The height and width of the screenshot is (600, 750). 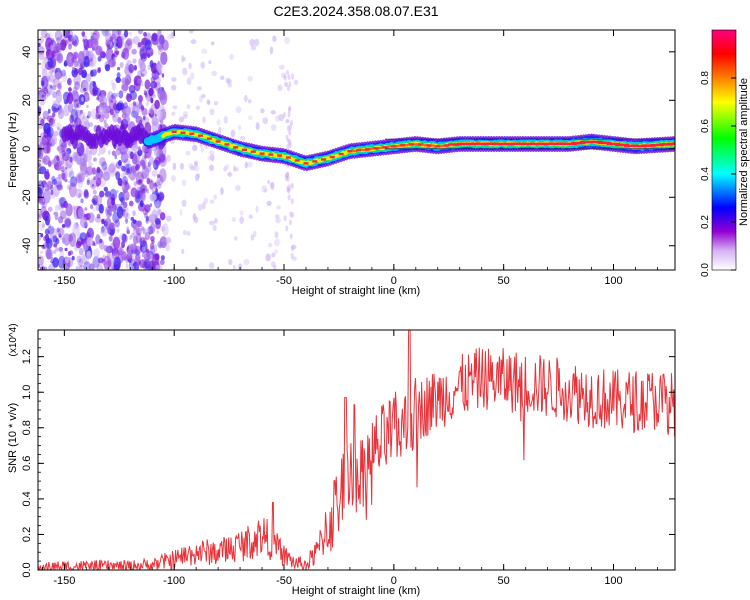 I want to click on colorbar-tick-label: 0.8, so click(x=705, y=78).